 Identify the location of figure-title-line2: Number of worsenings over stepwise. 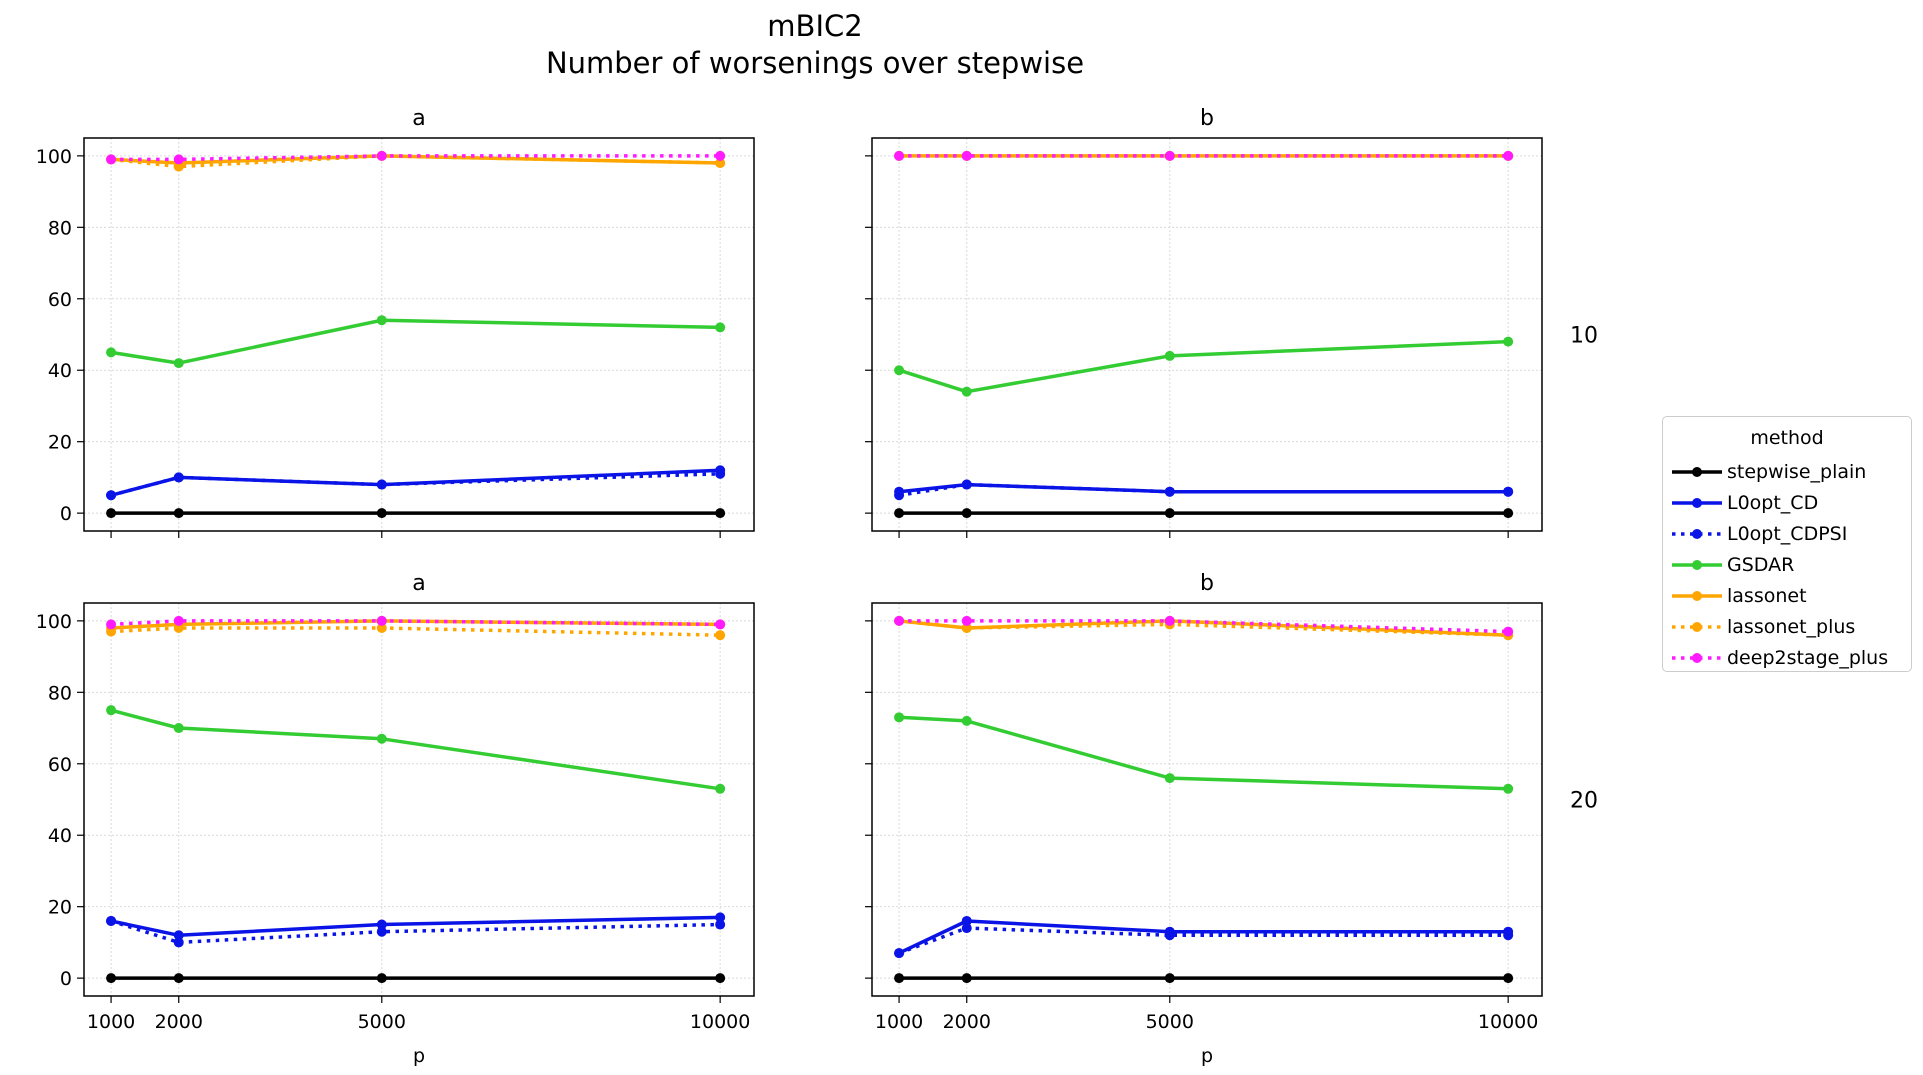
(815, 63).